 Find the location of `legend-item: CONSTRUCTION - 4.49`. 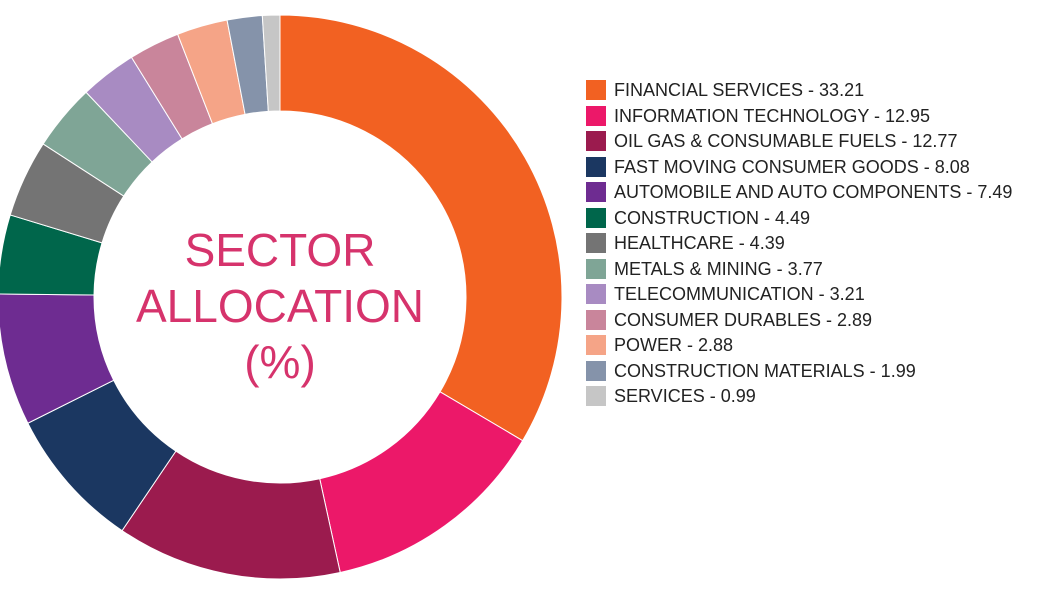

legend-item: CONSTRUCTION - 4.49 is located at coordinates (808, 219).